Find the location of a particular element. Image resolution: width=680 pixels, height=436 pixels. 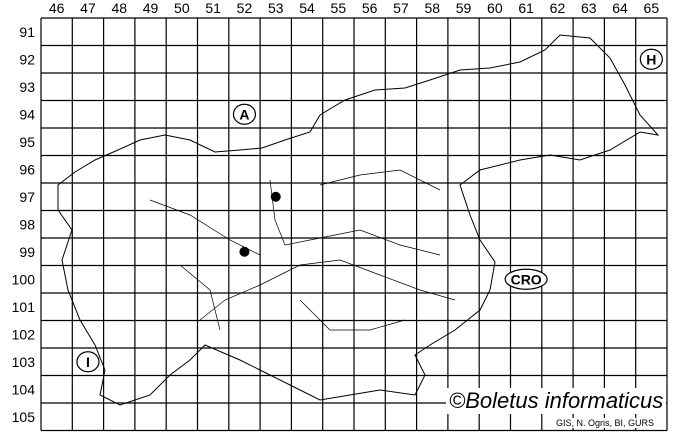

row-label: 105 is located at coordinates (24, 417).